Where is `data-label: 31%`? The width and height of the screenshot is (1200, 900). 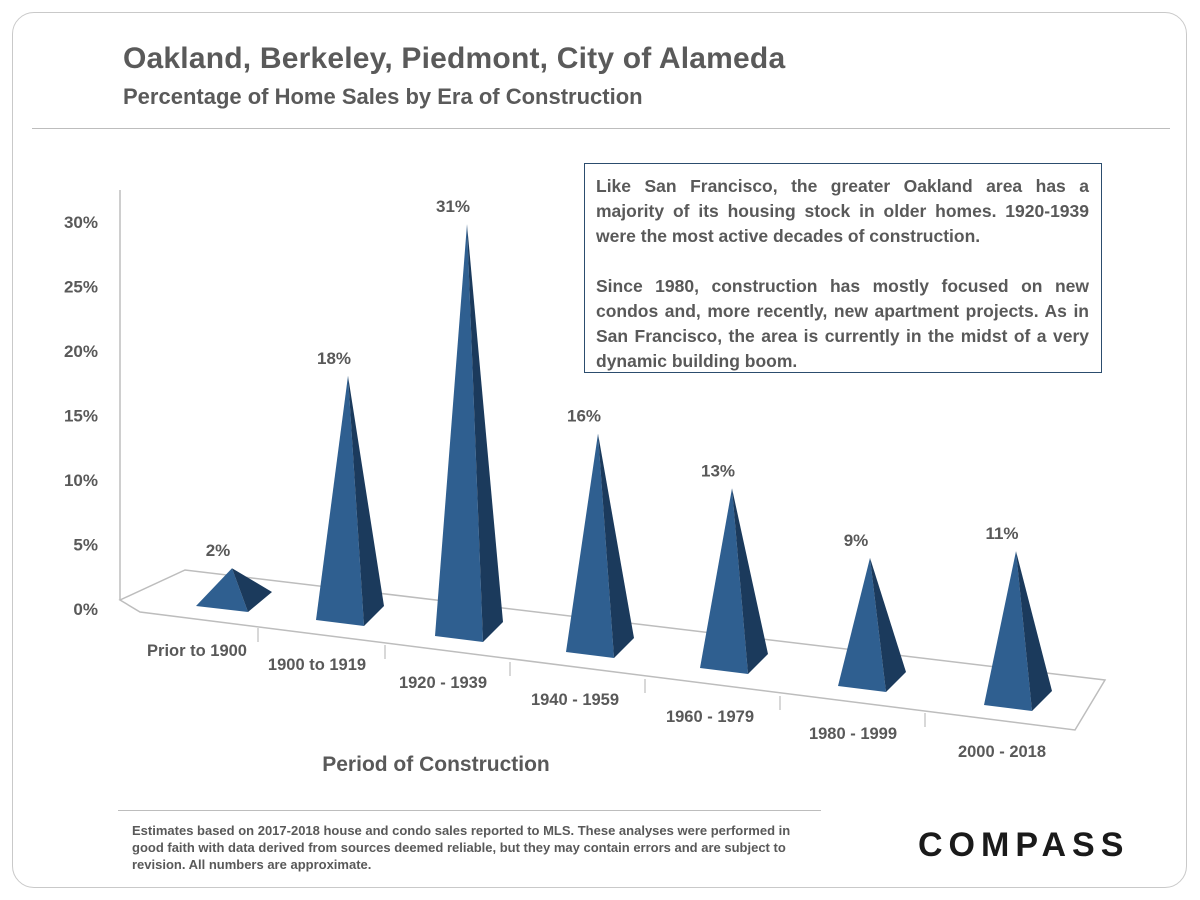
data-label: 31% is located at coordinates (453, 206).